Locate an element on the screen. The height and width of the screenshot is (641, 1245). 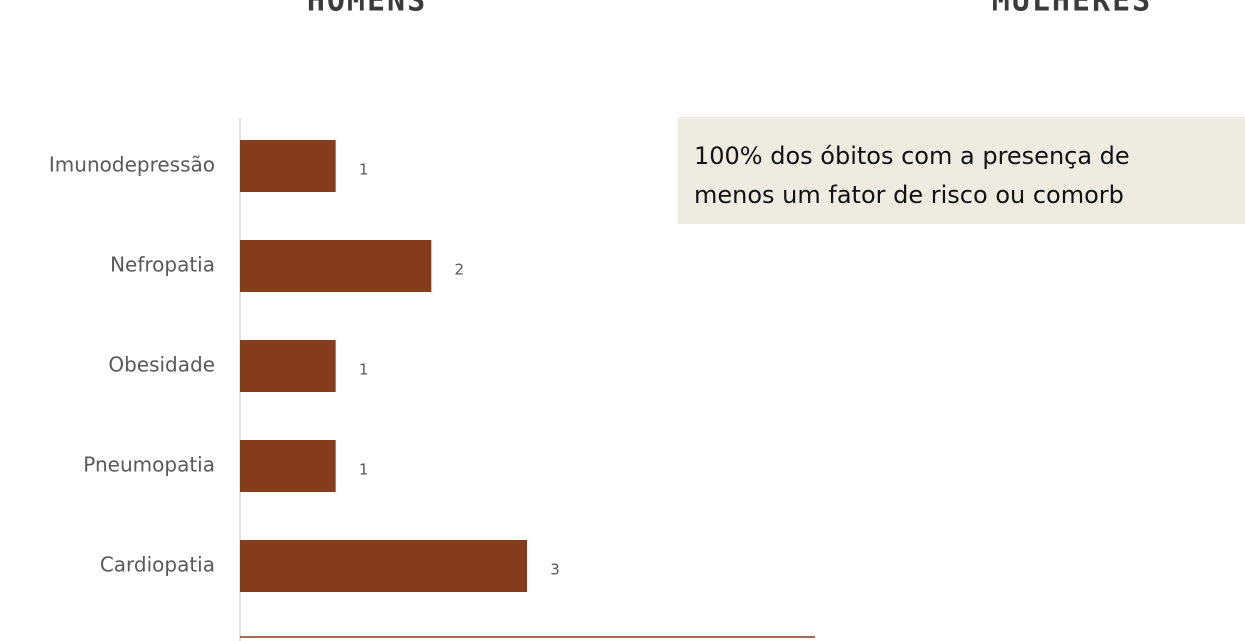
header-men: HOMENS is located at coordinates (367, 9).